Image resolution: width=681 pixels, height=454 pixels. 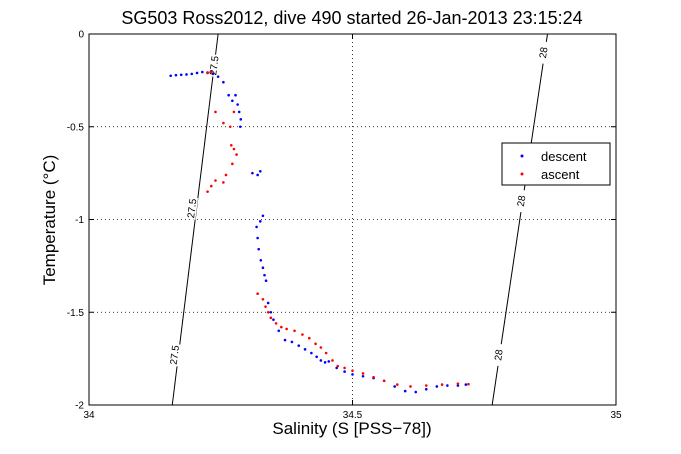 I want to click on legend-label-ascent: ascent, so click(x=560, y=174).